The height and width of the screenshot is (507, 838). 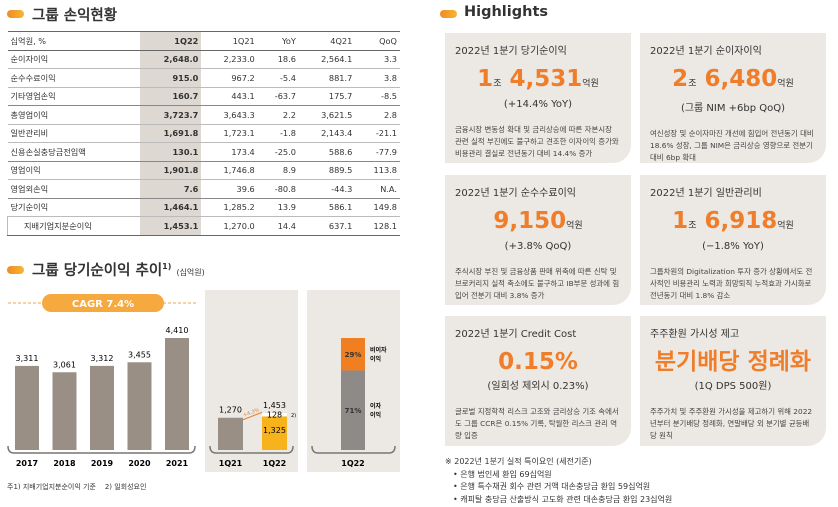 I want to click on unit-minor: 억원, so click(x=785, y=226).